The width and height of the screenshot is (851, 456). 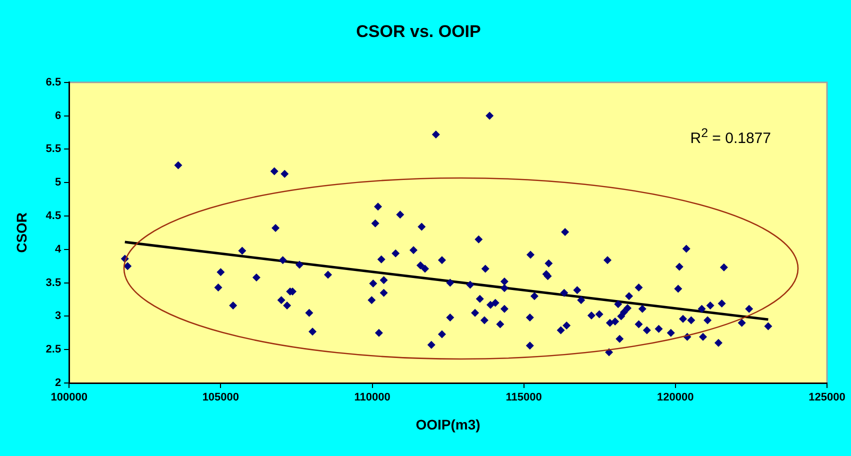 I want to click on x-tick-label: 100000, so click(x=69, y=398).